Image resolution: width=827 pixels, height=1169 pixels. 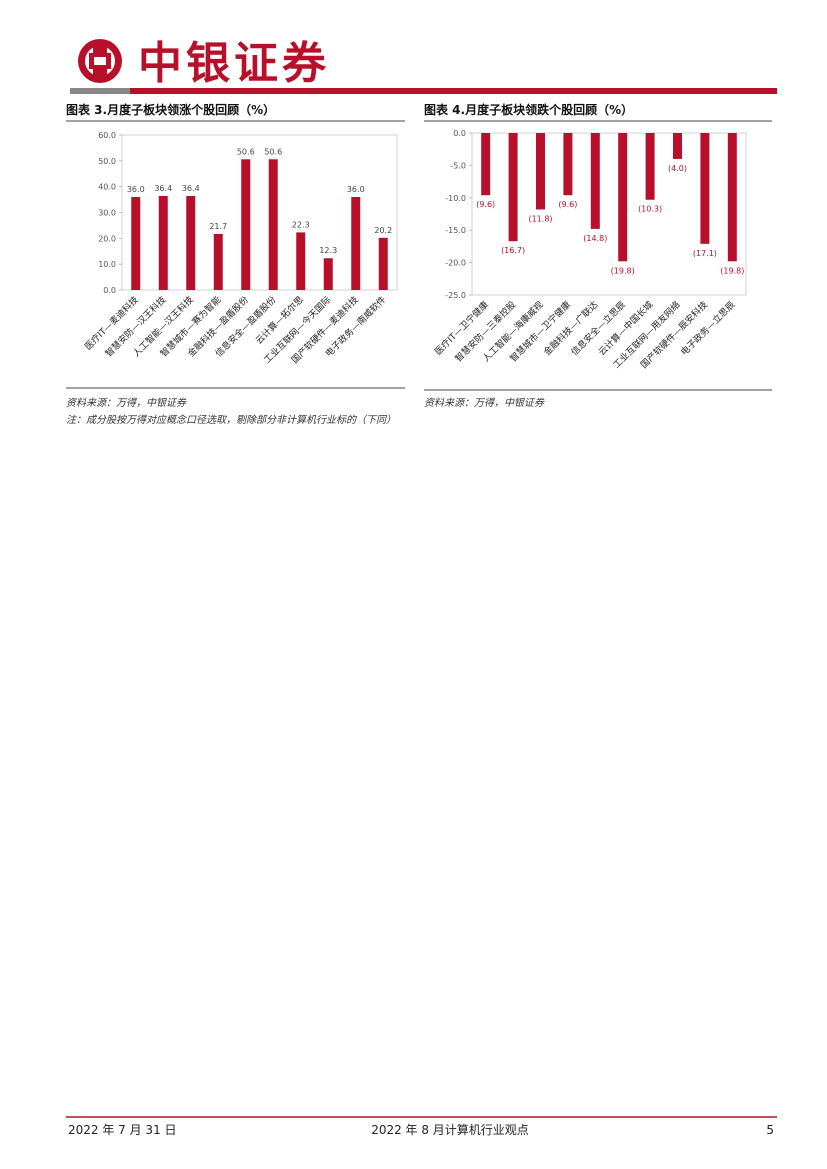 I want to click on value-label: (17.1), so click(x=705, y=253).